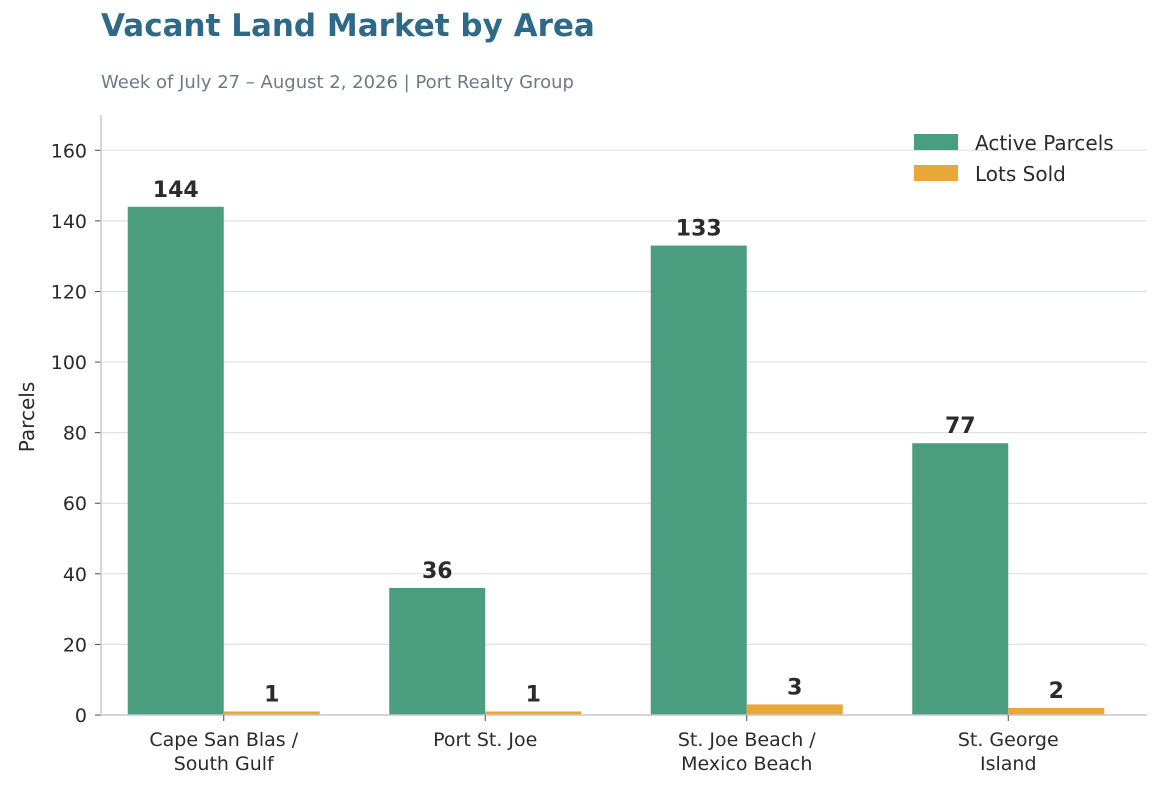 This screenshot has width=1162, height=788. I want to click on y-tick-label: 40, so click(75, 575).